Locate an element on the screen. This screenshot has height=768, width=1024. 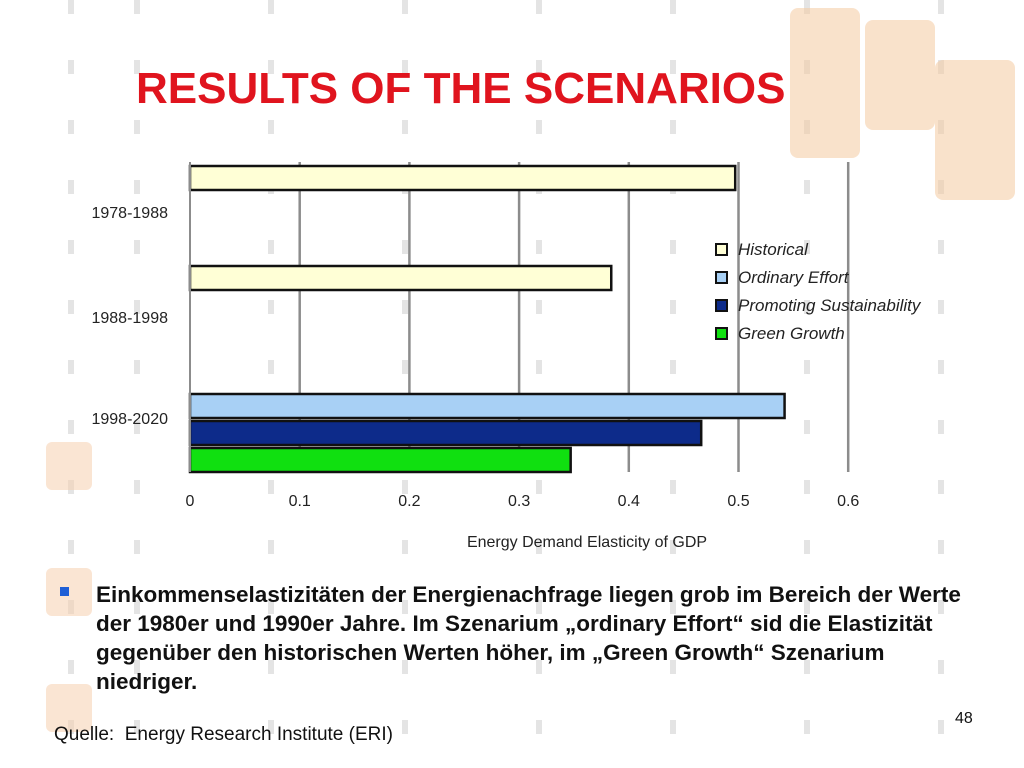
x-tick-label: 0.1 is located at coordinates (300, 501).